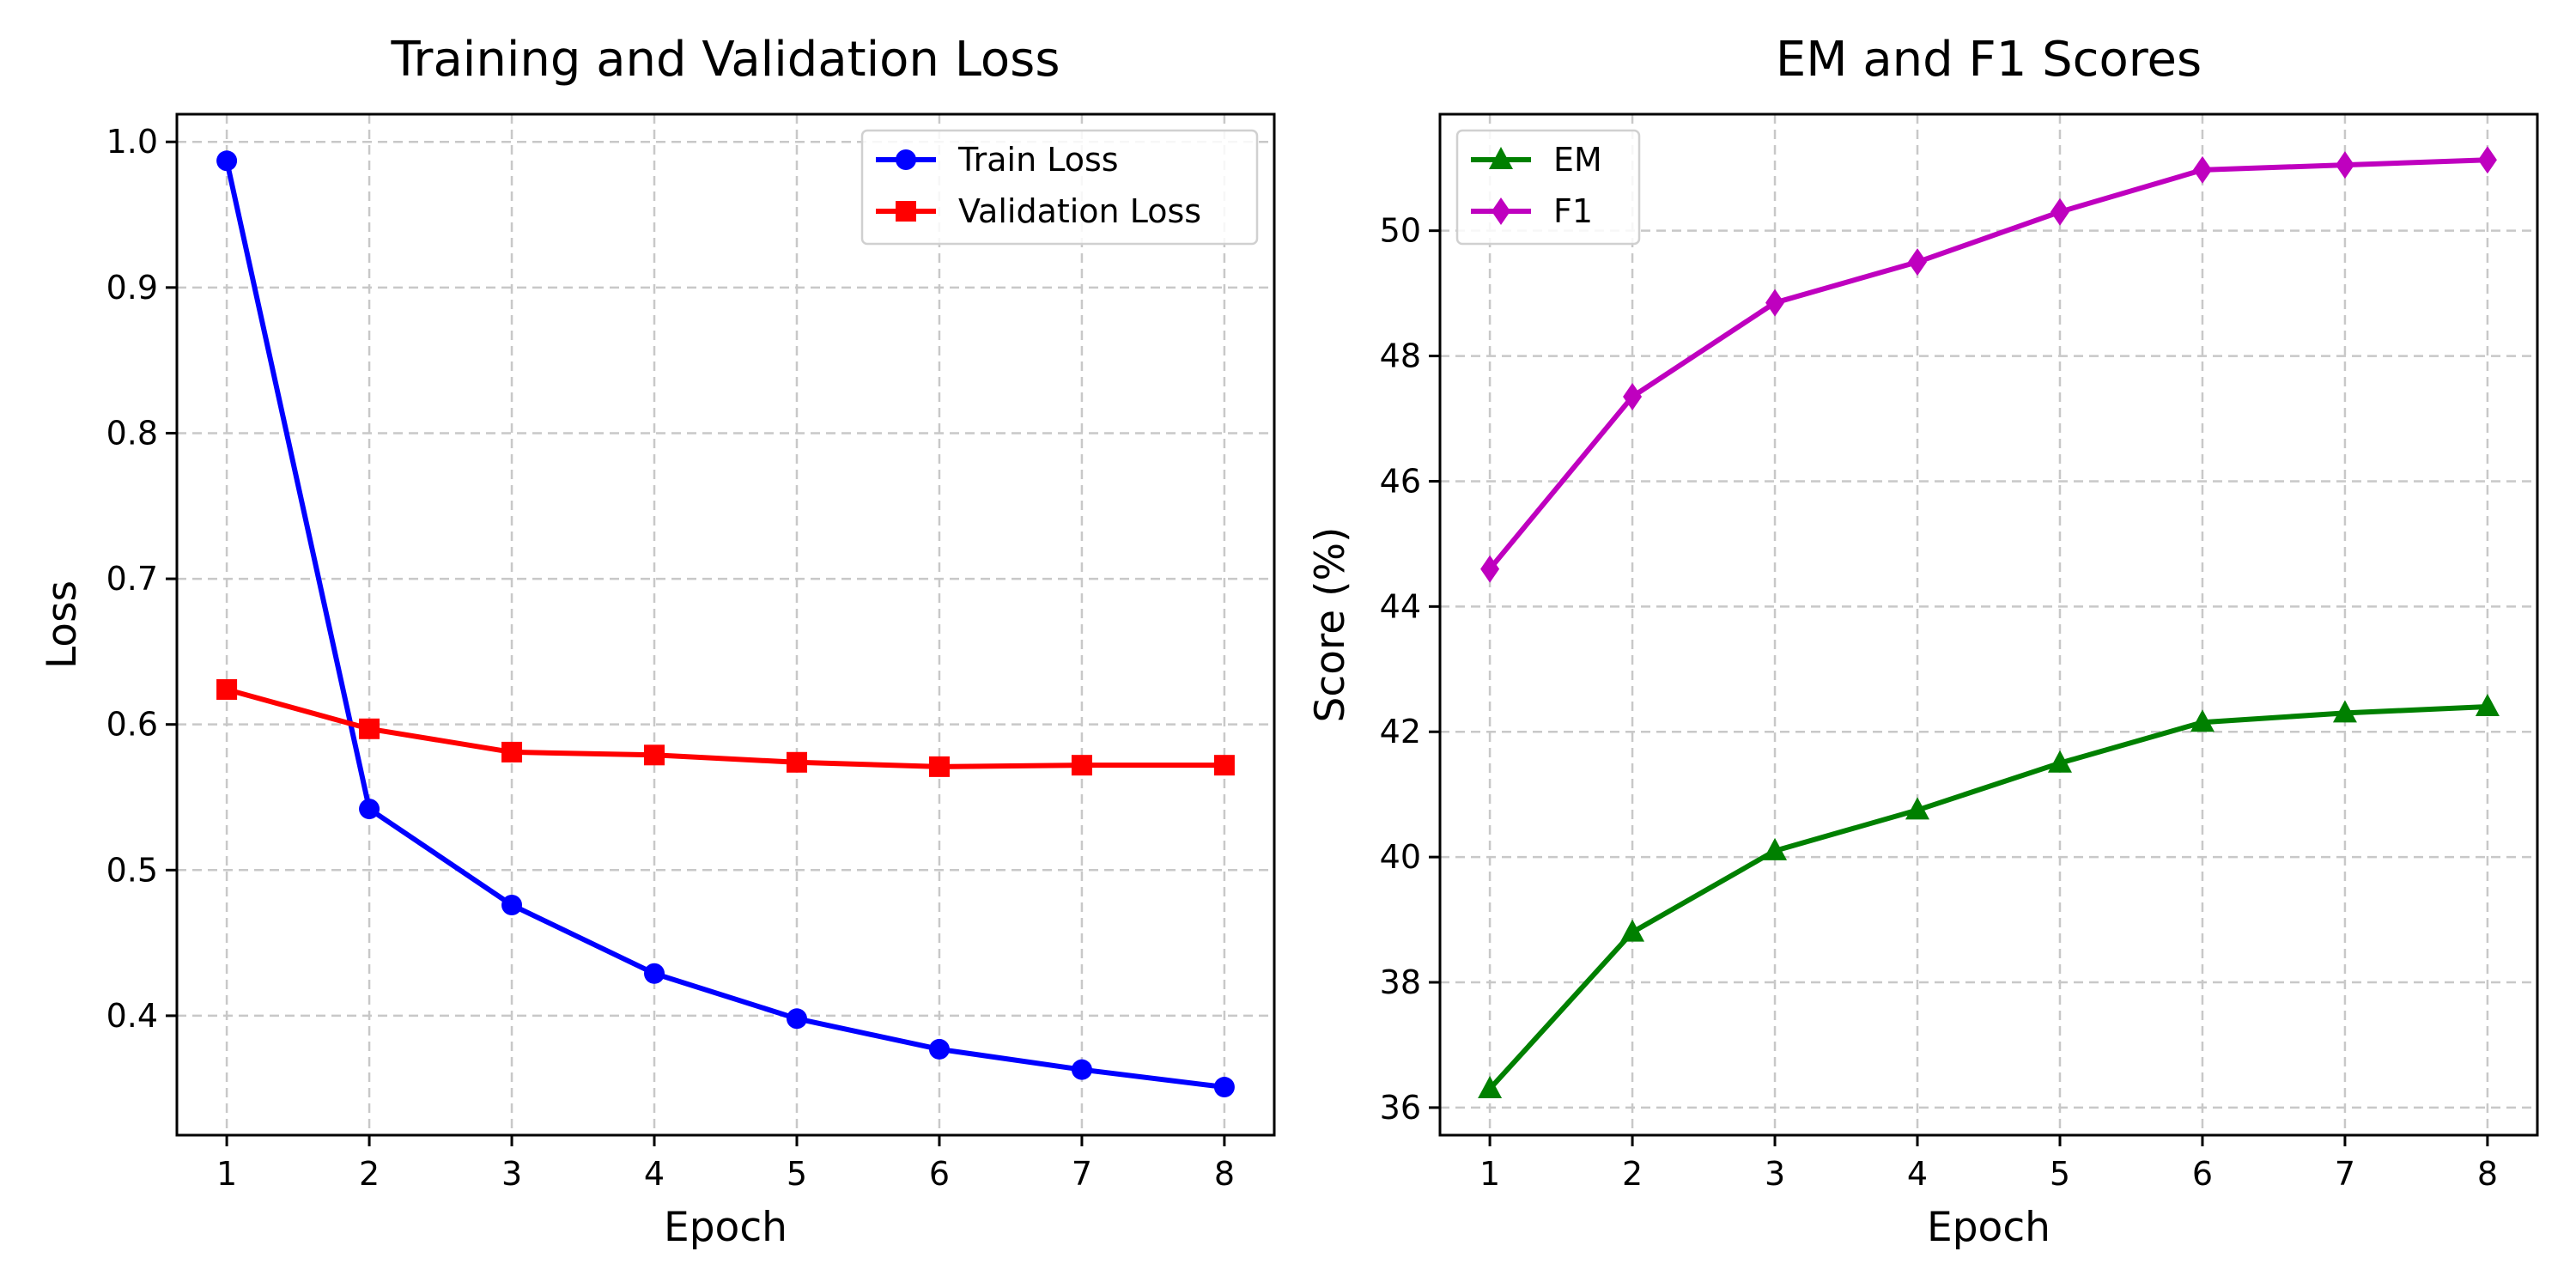  I want to click on y-axis-label: Score (%), so click(1330, 625).